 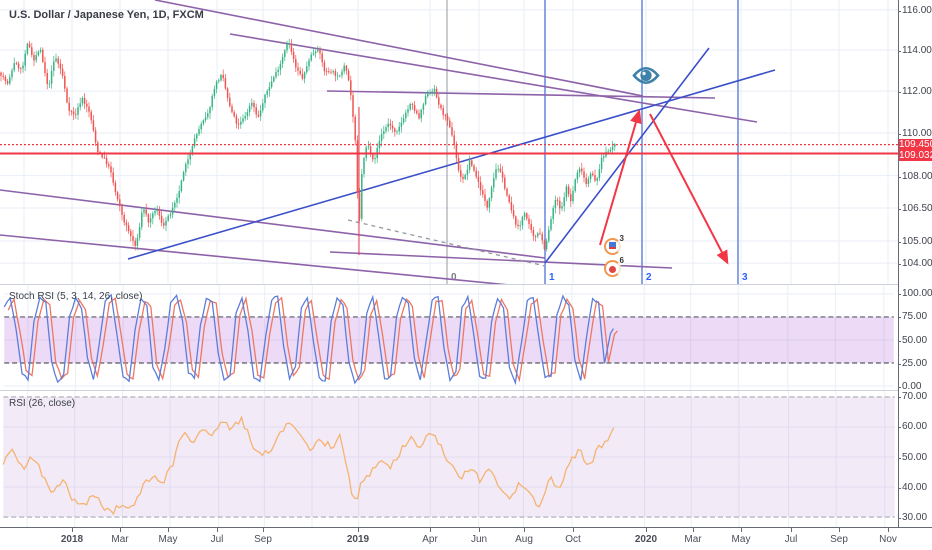 I want to click on dot-icon, so click(x=612, y=269).